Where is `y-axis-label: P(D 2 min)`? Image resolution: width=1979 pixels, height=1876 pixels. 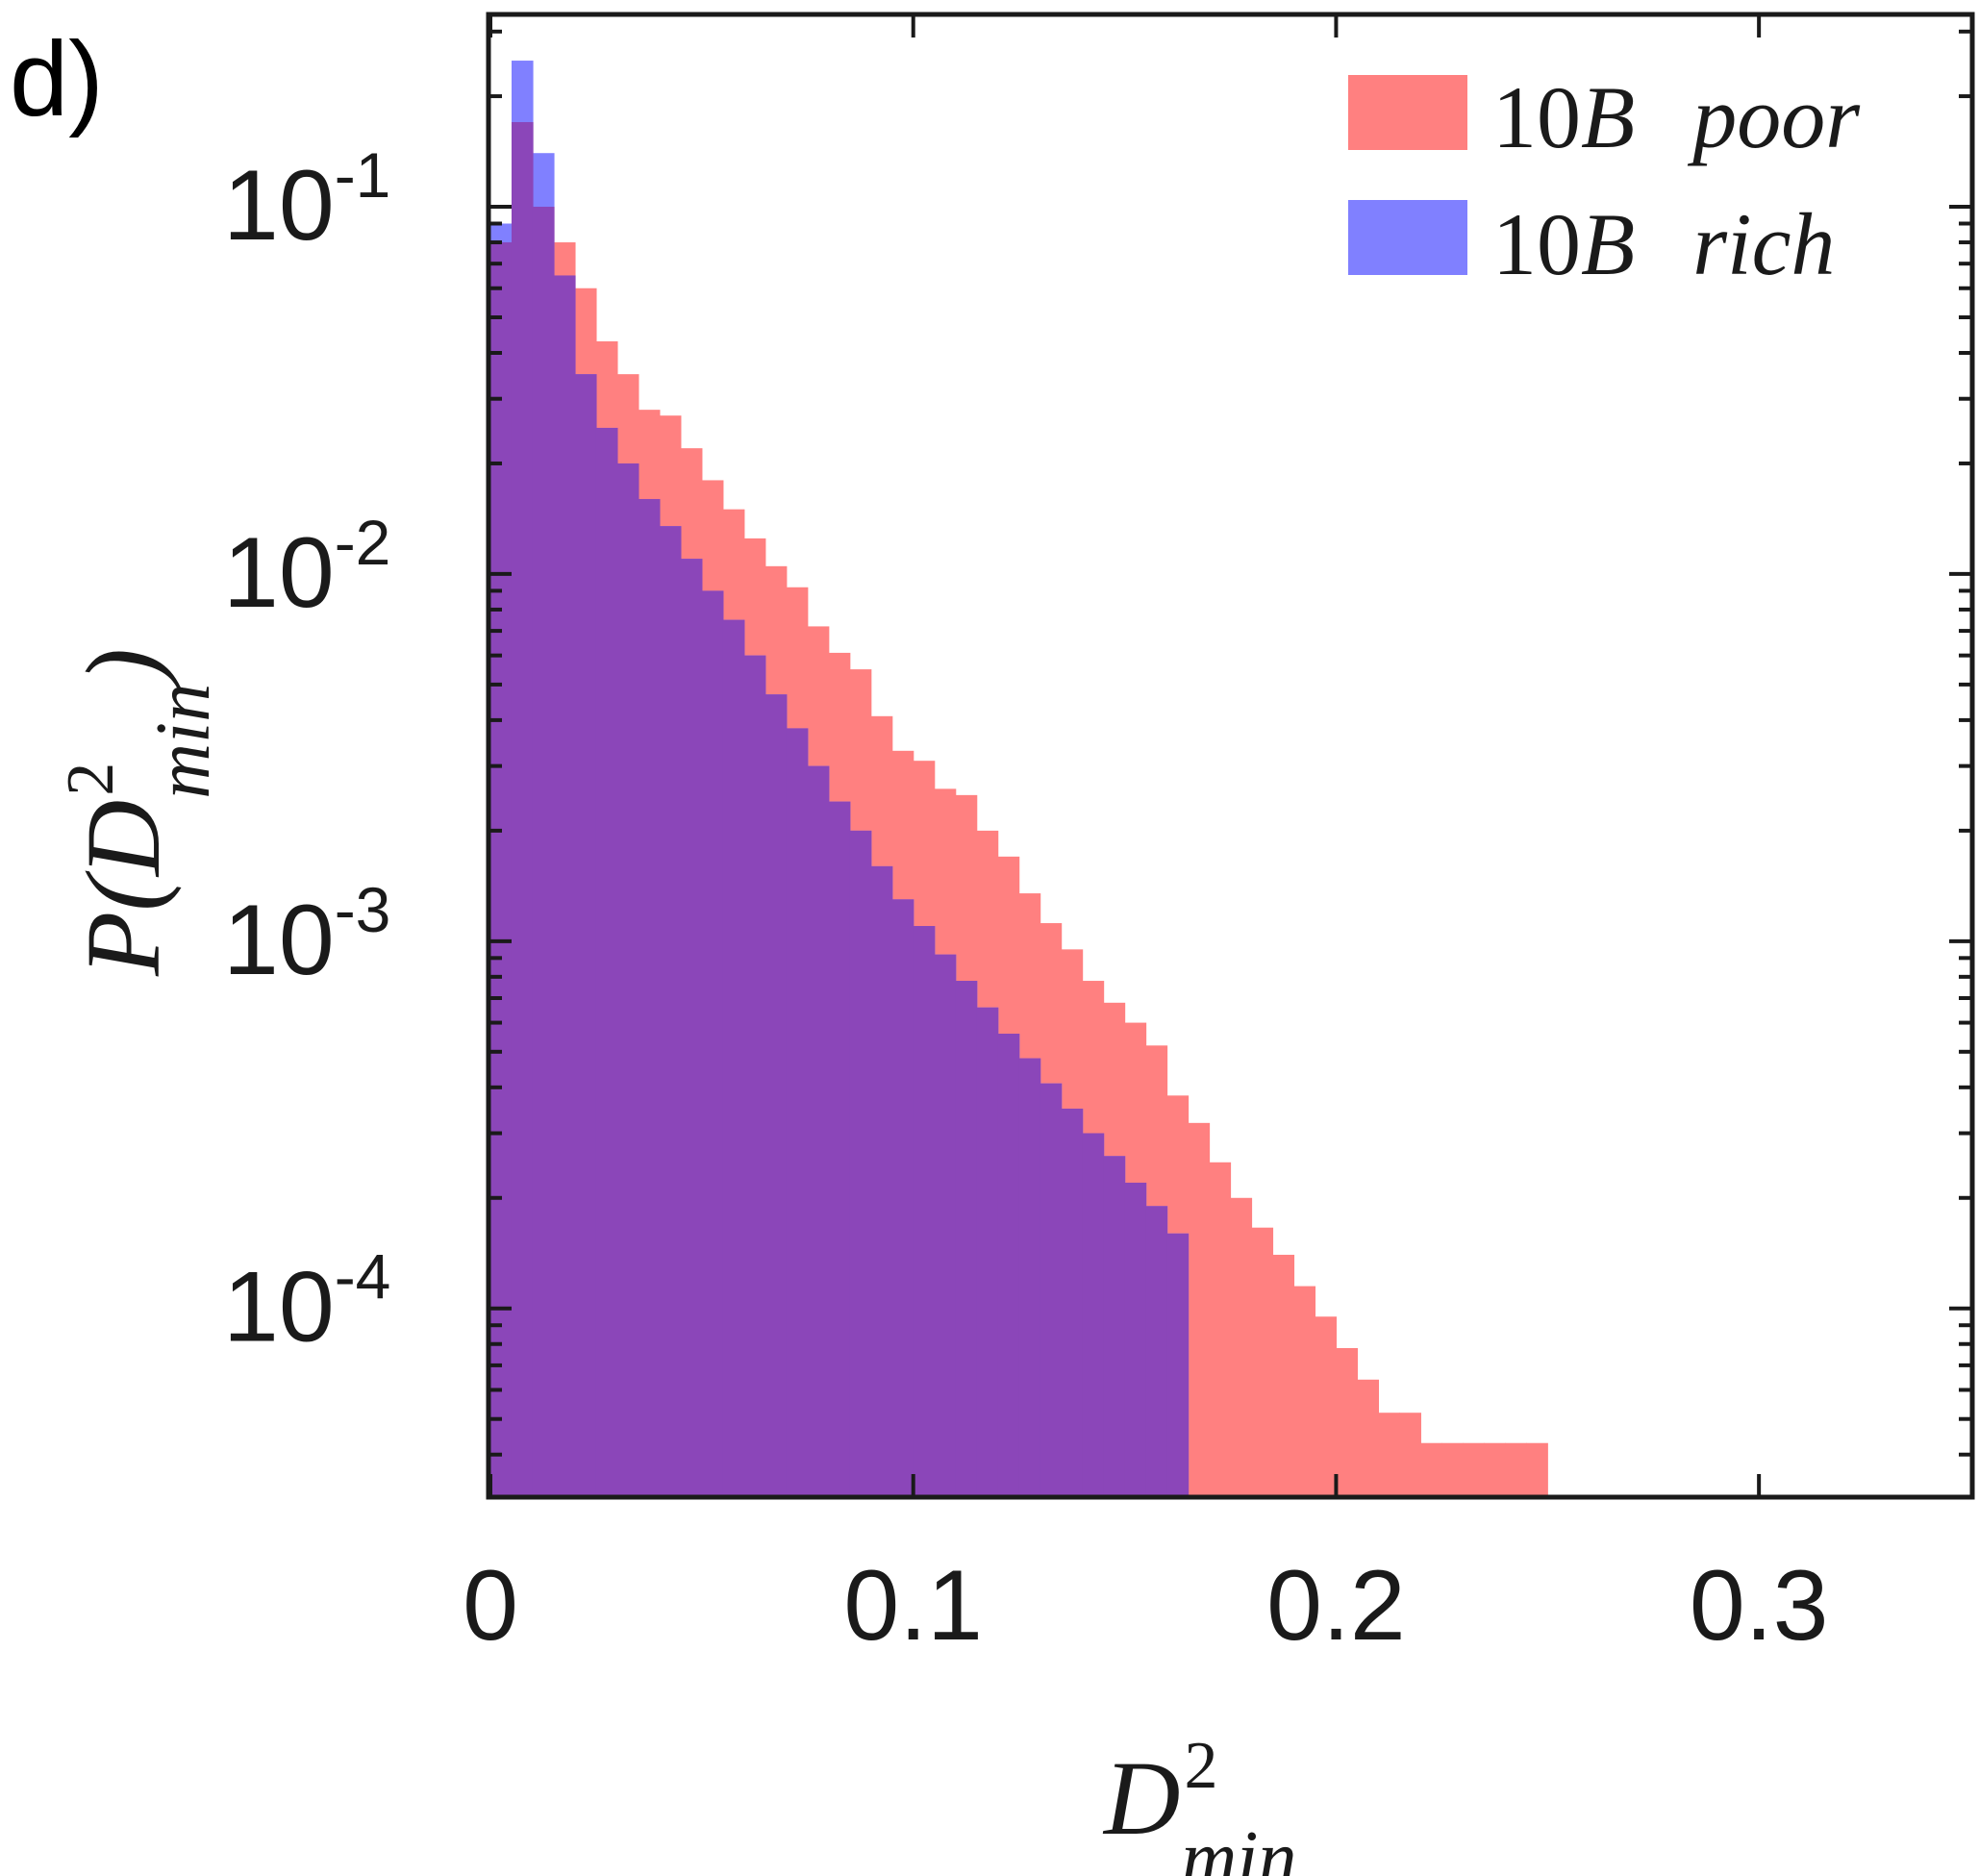
y-axis-label: P(D 2 min) is located at coordinates (140, 812).